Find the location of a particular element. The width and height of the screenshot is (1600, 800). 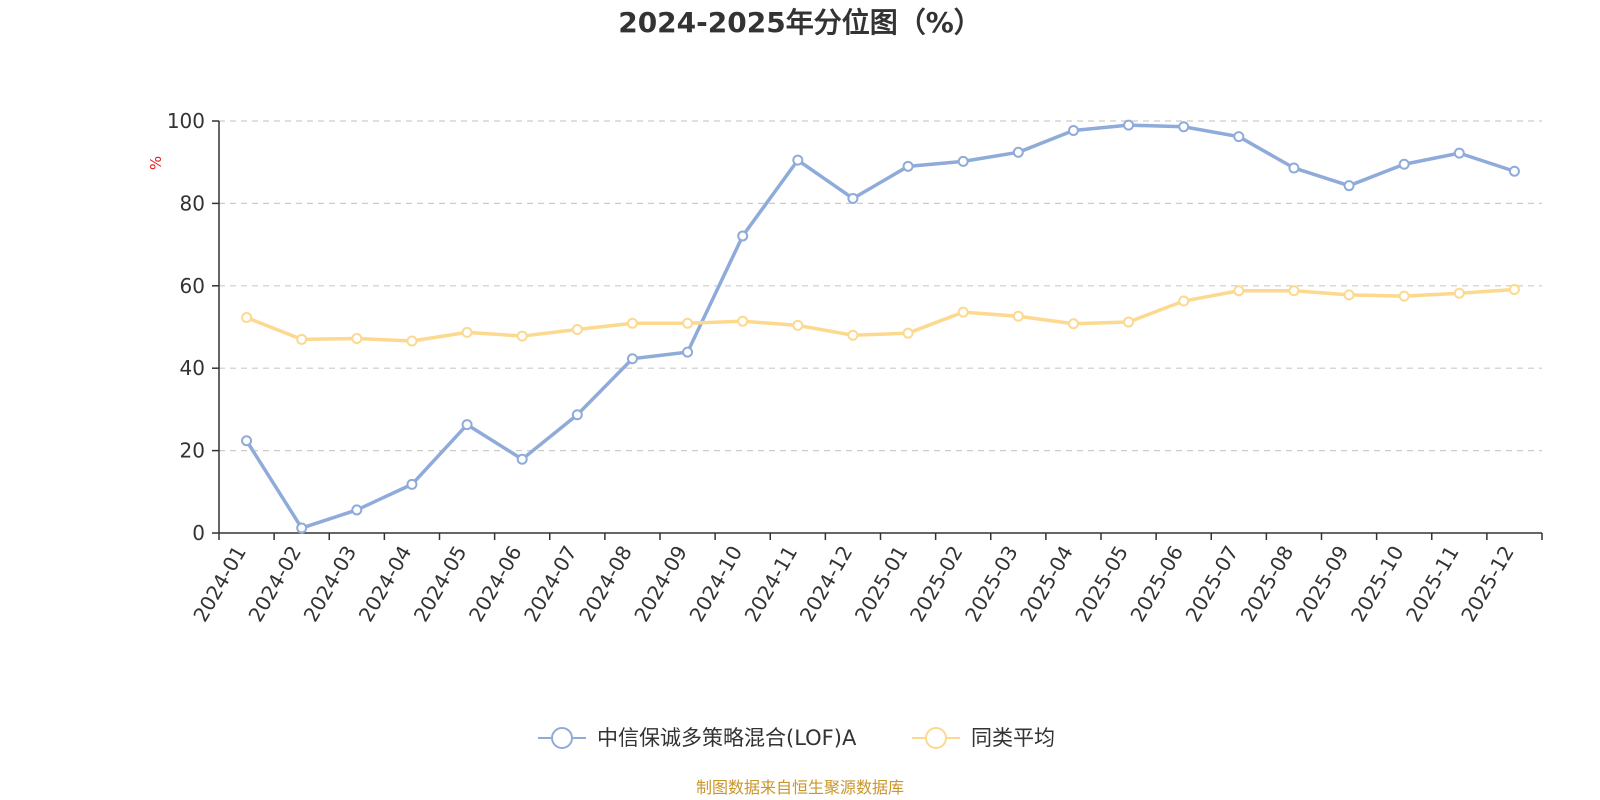

chart-title: 2024-2025年分位图（%） is located at coordinates (800, 22).